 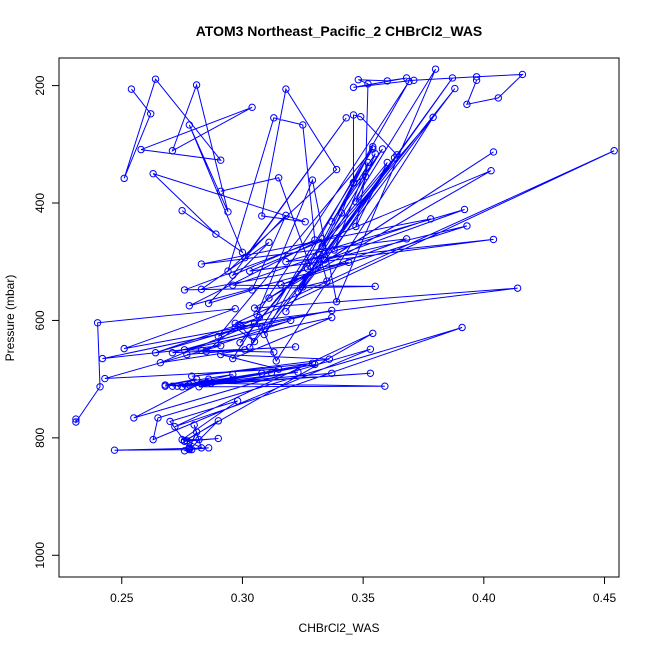 I want to click on y-axis-label: Pressure (mbar), so click(x=10, y=318).